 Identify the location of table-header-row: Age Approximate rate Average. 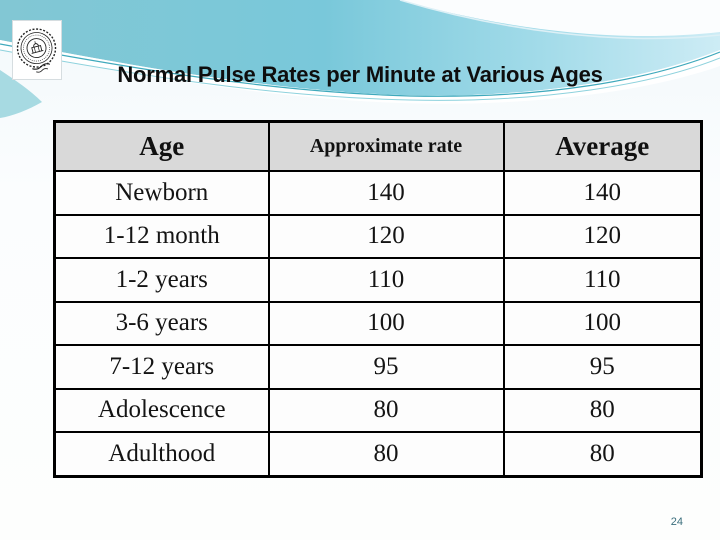
(378, 146).